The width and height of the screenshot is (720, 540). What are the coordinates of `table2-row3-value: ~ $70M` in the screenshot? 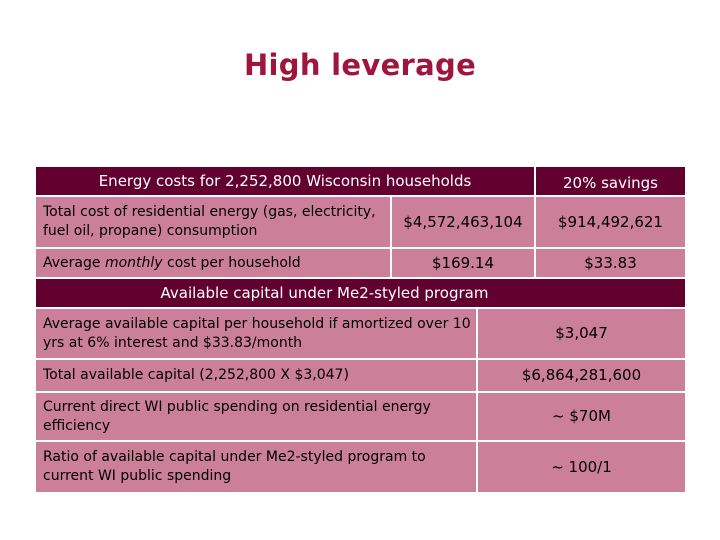 It's located at (581, 416).